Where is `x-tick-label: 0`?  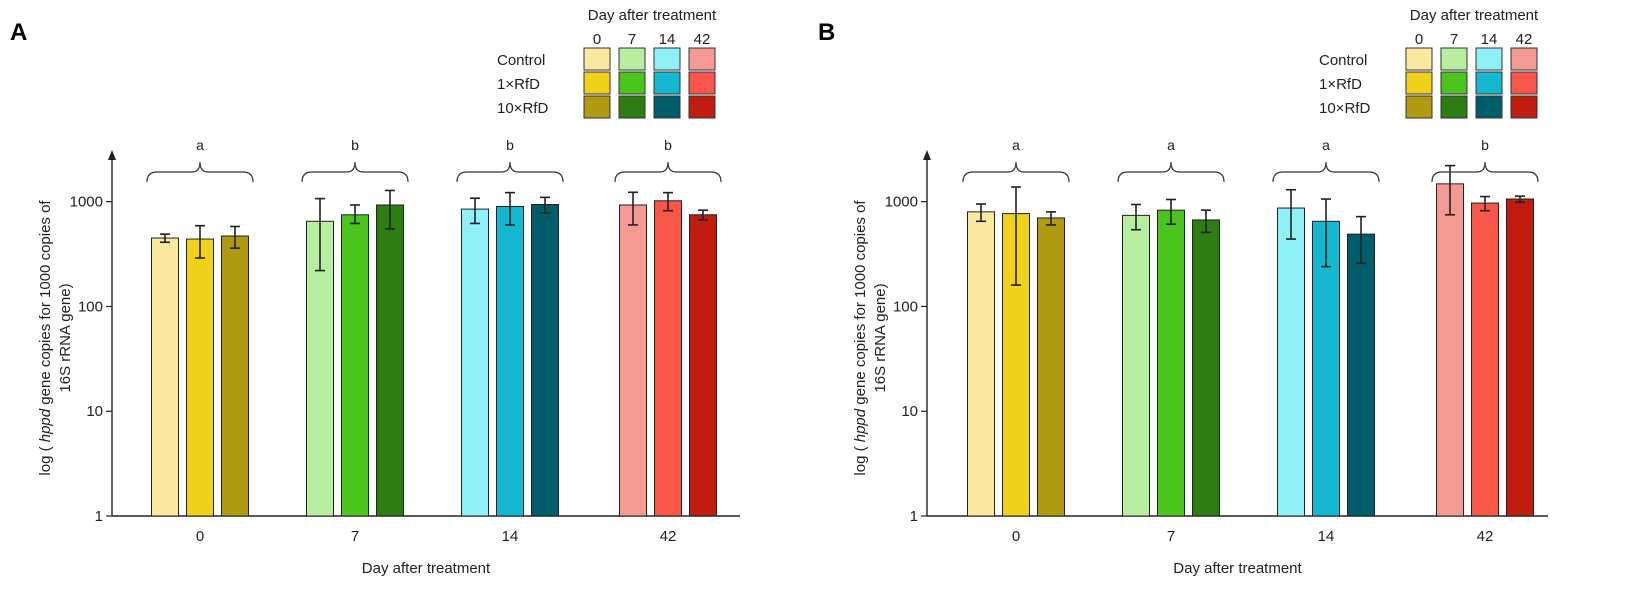
x-tick-label: 0 is located at coordinates (1016, 536).